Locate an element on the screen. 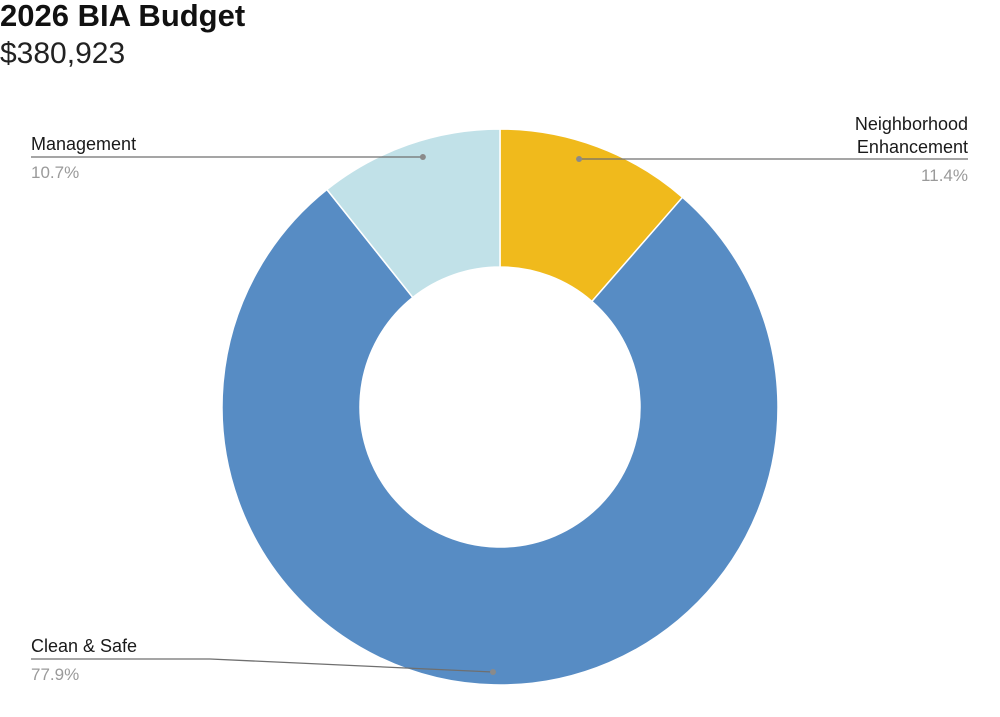 Image resolution: width=1000 pixels, height=717 pixels. slice-management is located at coordinates (413, 213).